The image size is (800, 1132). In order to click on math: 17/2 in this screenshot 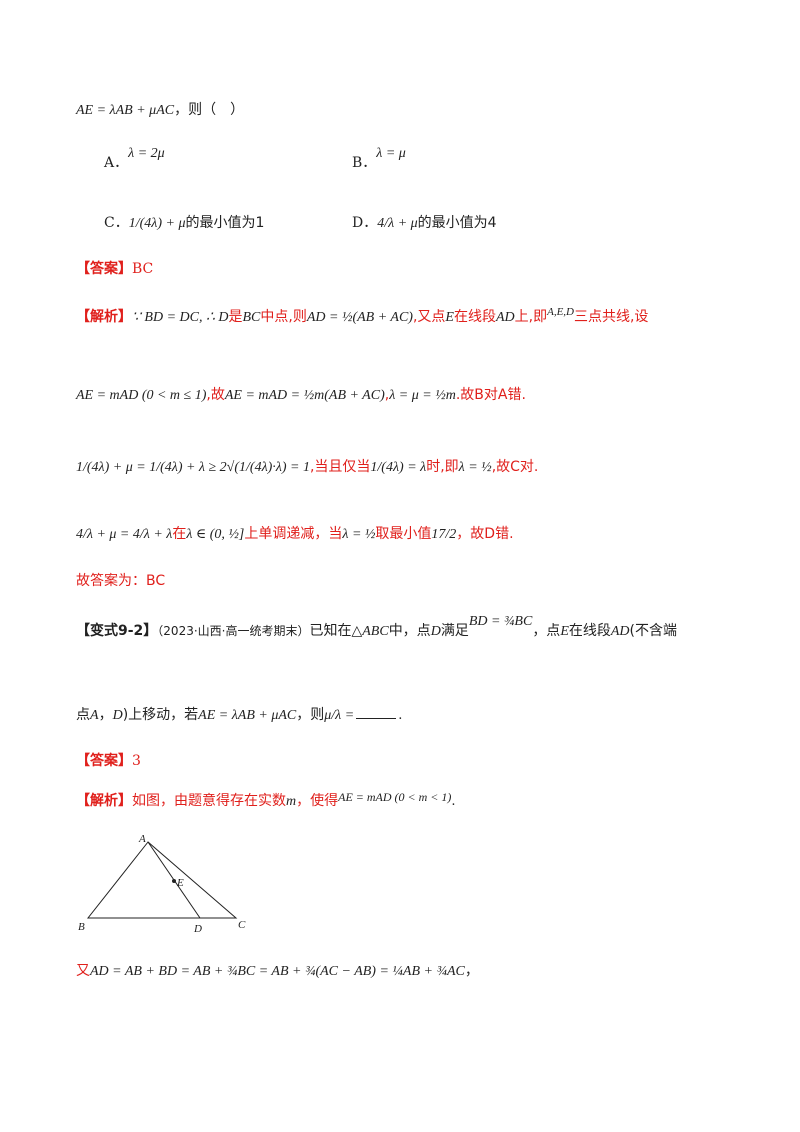, I will do `click(444, 534)`.